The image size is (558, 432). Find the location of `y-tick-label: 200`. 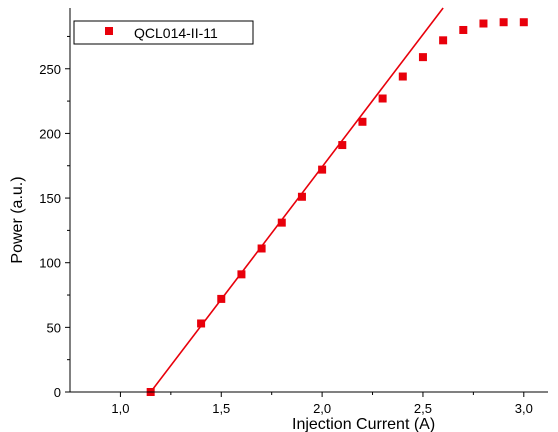

y-tick-label: 200 is located at coordinates (50, 133).